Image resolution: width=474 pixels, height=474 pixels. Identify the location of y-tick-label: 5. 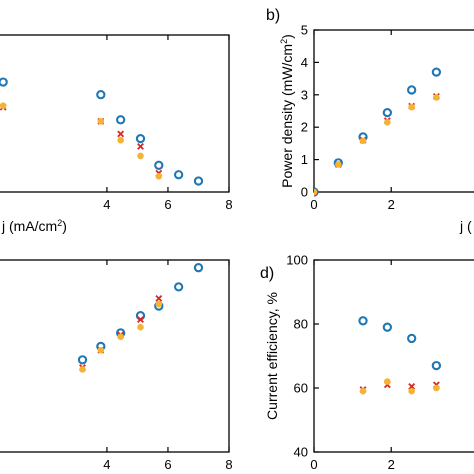
(304, 30).